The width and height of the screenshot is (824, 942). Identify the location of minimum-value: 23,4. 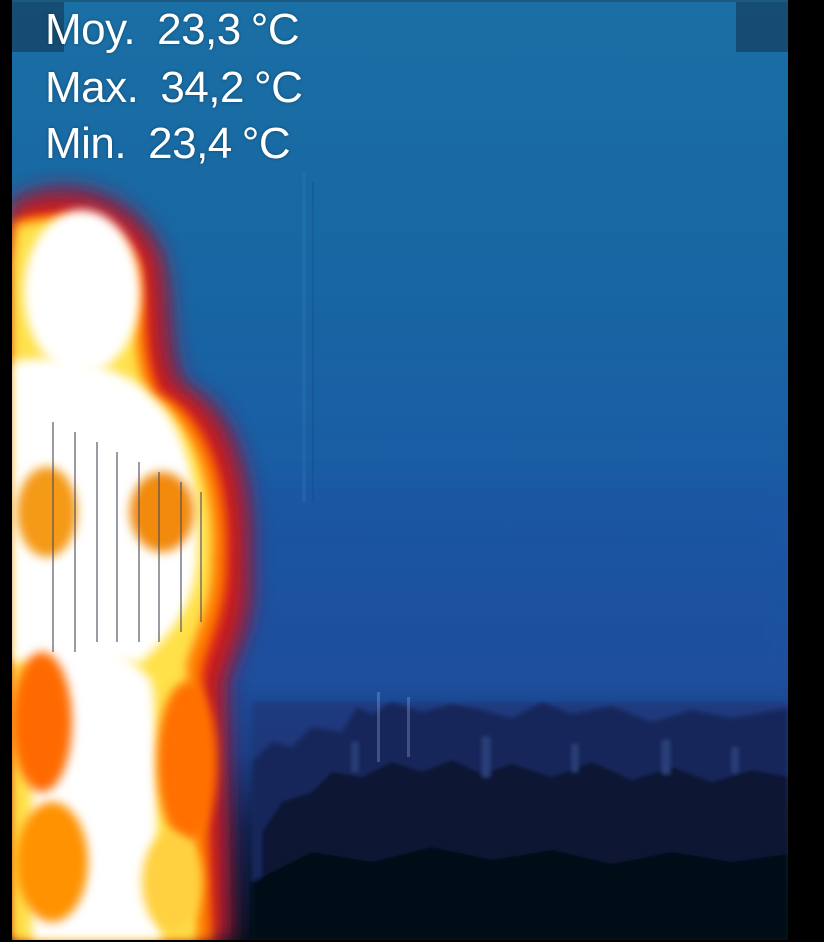
(190, 143).